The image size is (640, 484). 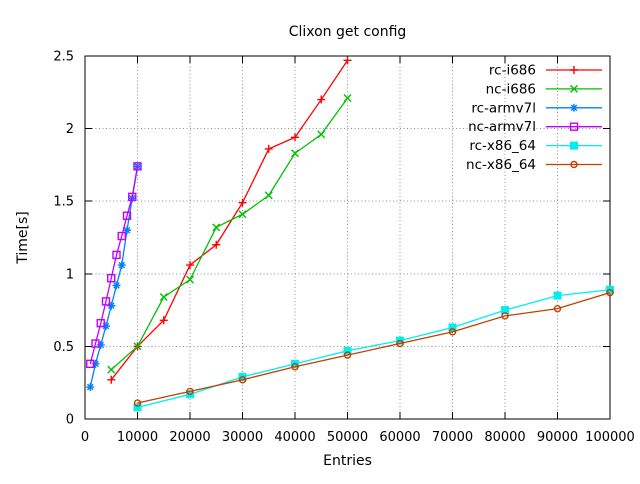 I want to click on x-tick-label: 80000, so click(x=504, y=437).